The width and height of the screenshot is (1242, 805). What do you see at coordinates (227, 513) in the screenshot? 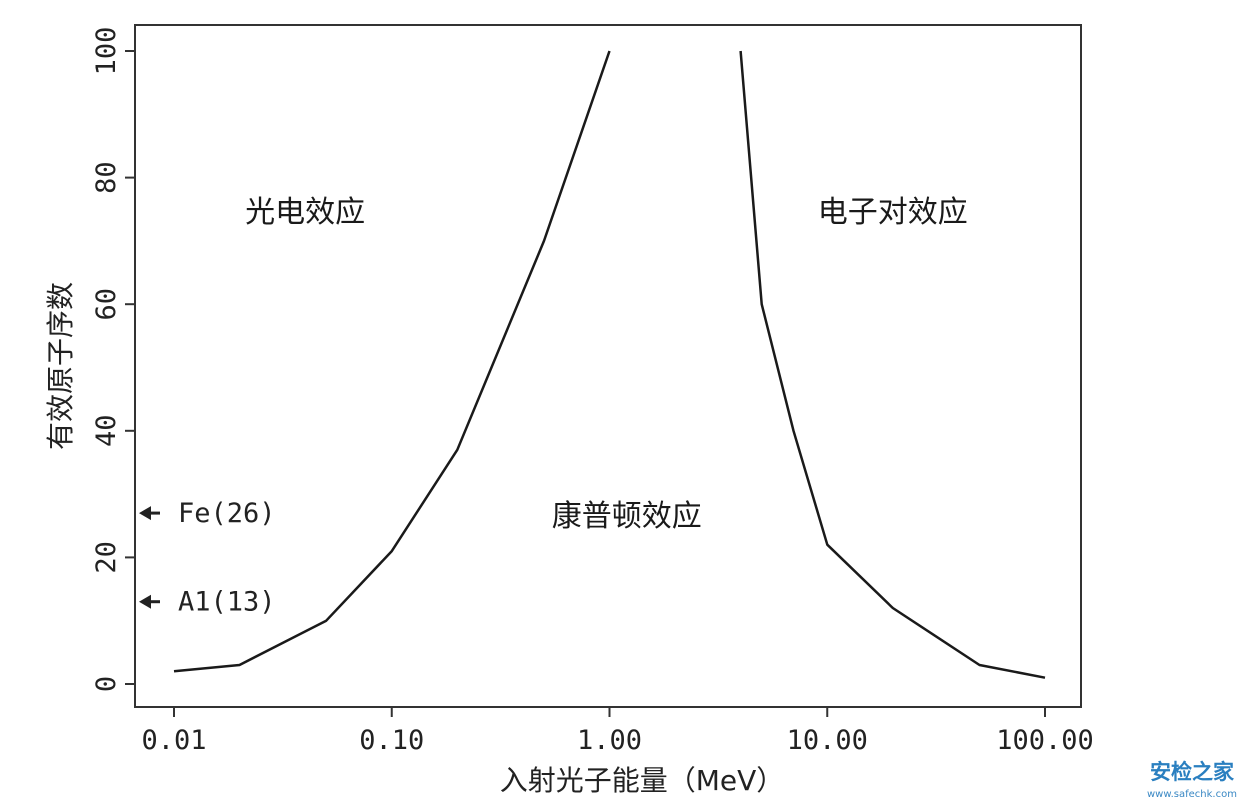
I see `element-marker-label: Fe(26)` at bounding box center [227, 513].